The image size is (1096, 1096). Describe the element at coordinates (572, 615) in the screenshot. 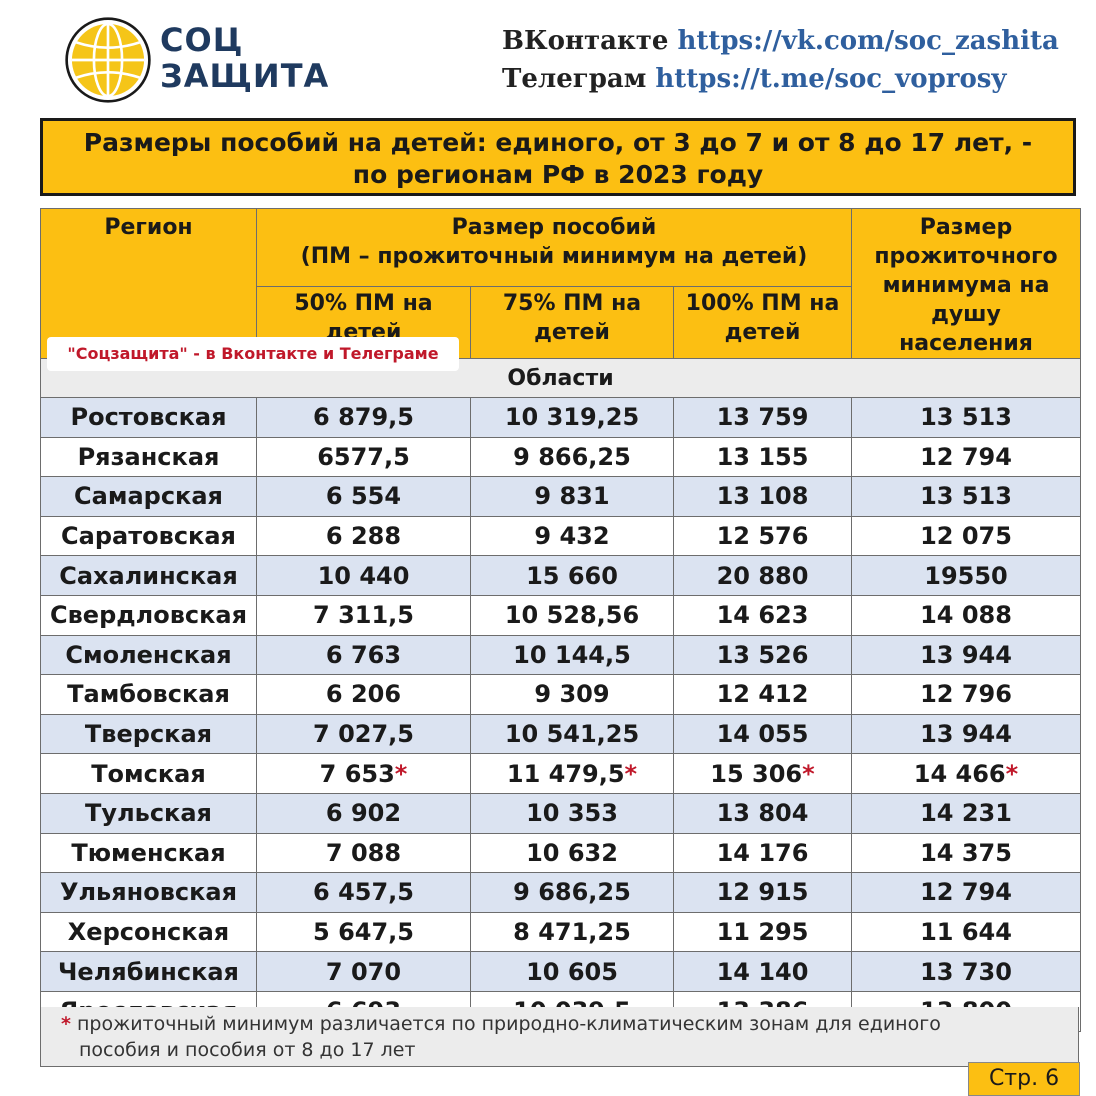

I see `cell-p75: 10 528,56` at that location.